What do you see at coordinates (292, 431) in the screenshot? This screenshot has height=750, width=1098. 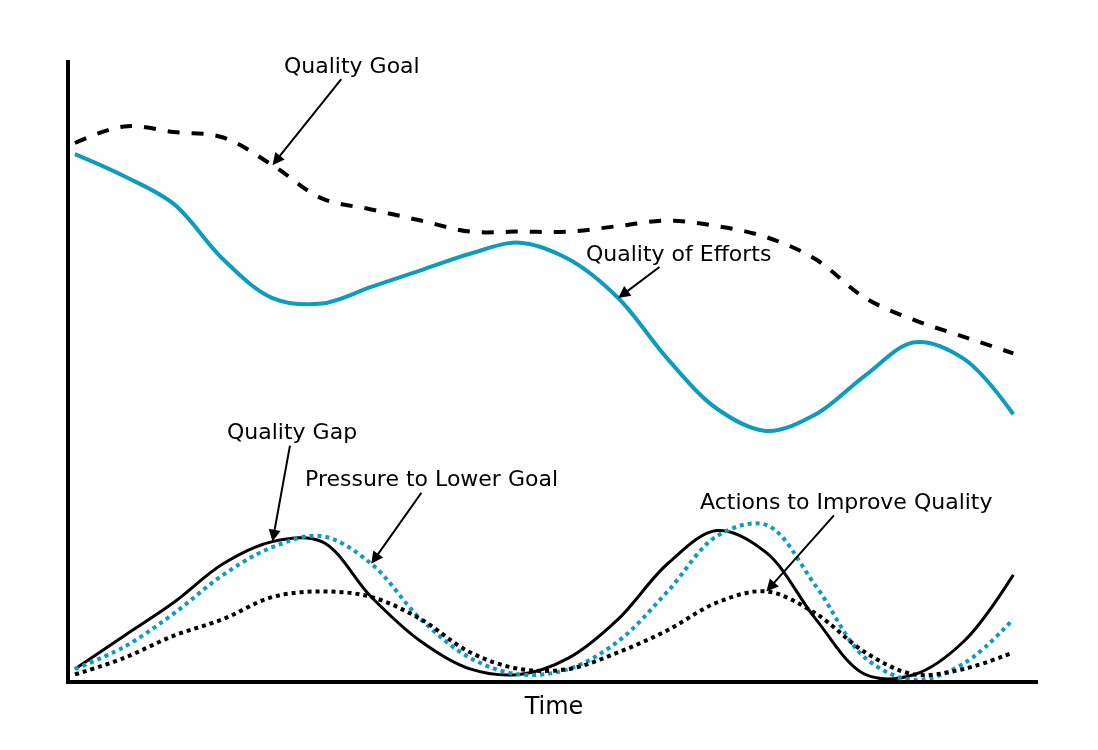 I see `text: Quality Gap` at bounding box center [292, 431].